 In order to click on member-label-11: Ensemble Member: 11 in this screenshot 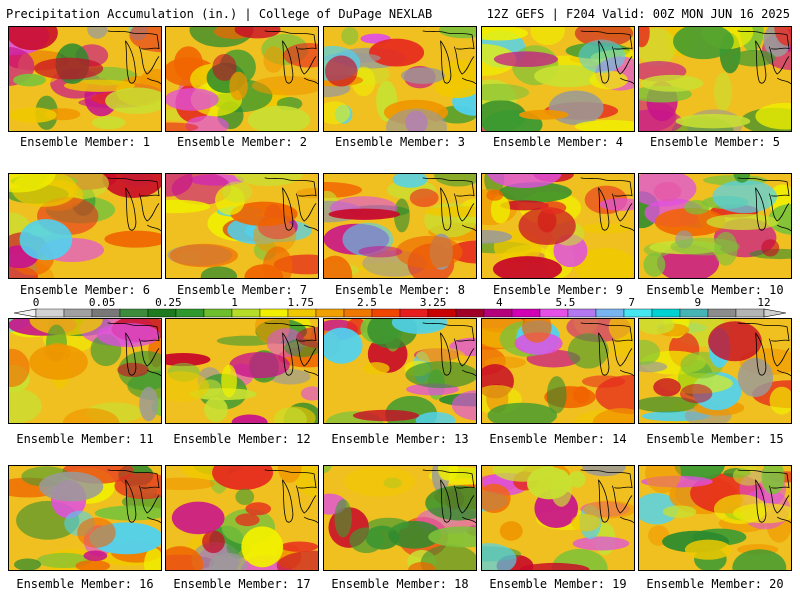, I will do `click(85, 439)`.